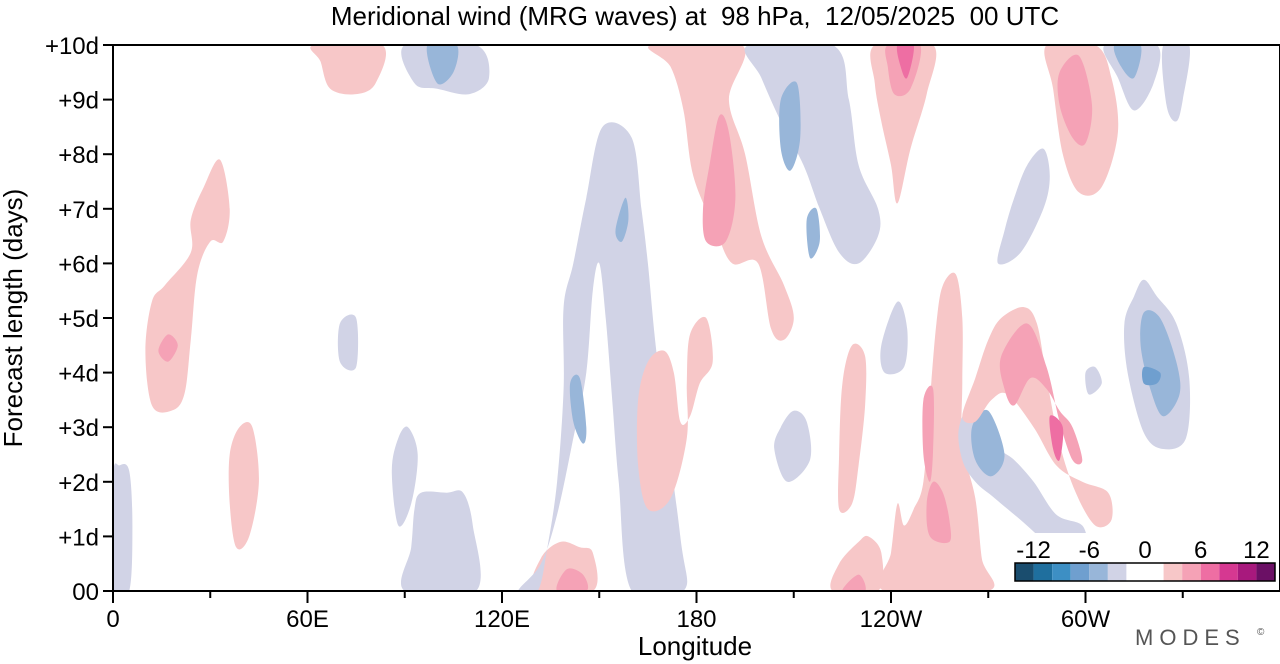  What do you see at coordinates (14, 318) in the screenshot?
I see `y-axis-label: Forecast length (days)` at bounding box center [14, 318].